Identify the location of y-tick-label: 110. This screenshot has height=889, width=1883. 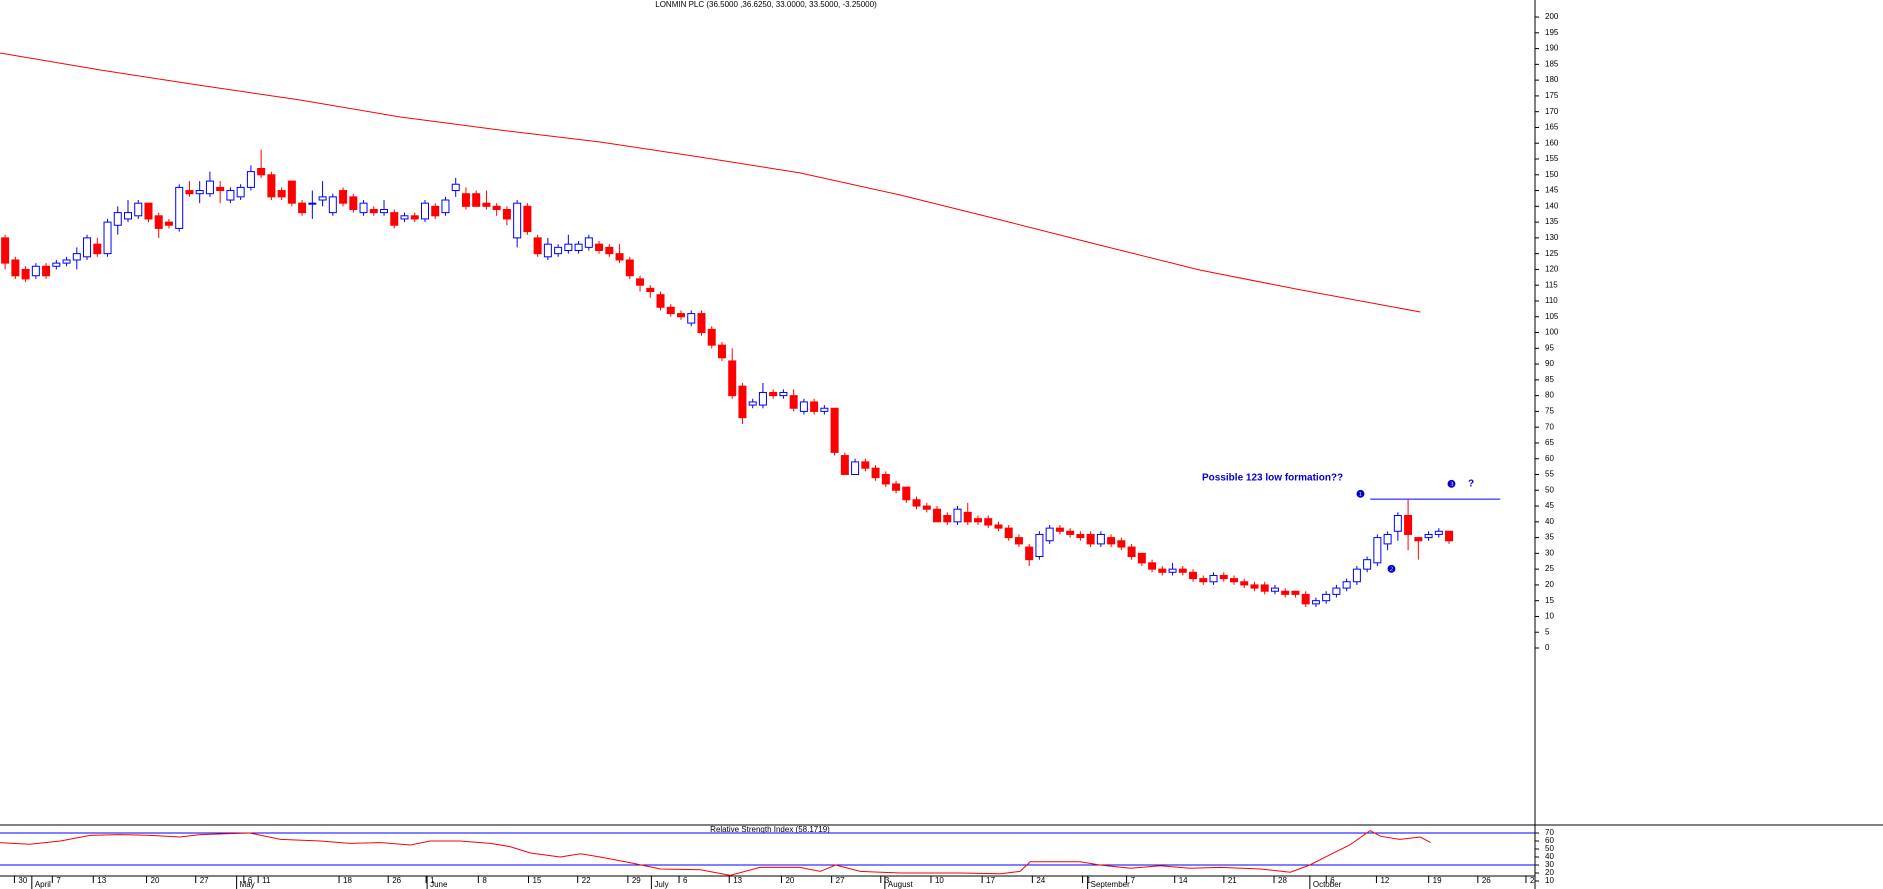
(1551, 300).